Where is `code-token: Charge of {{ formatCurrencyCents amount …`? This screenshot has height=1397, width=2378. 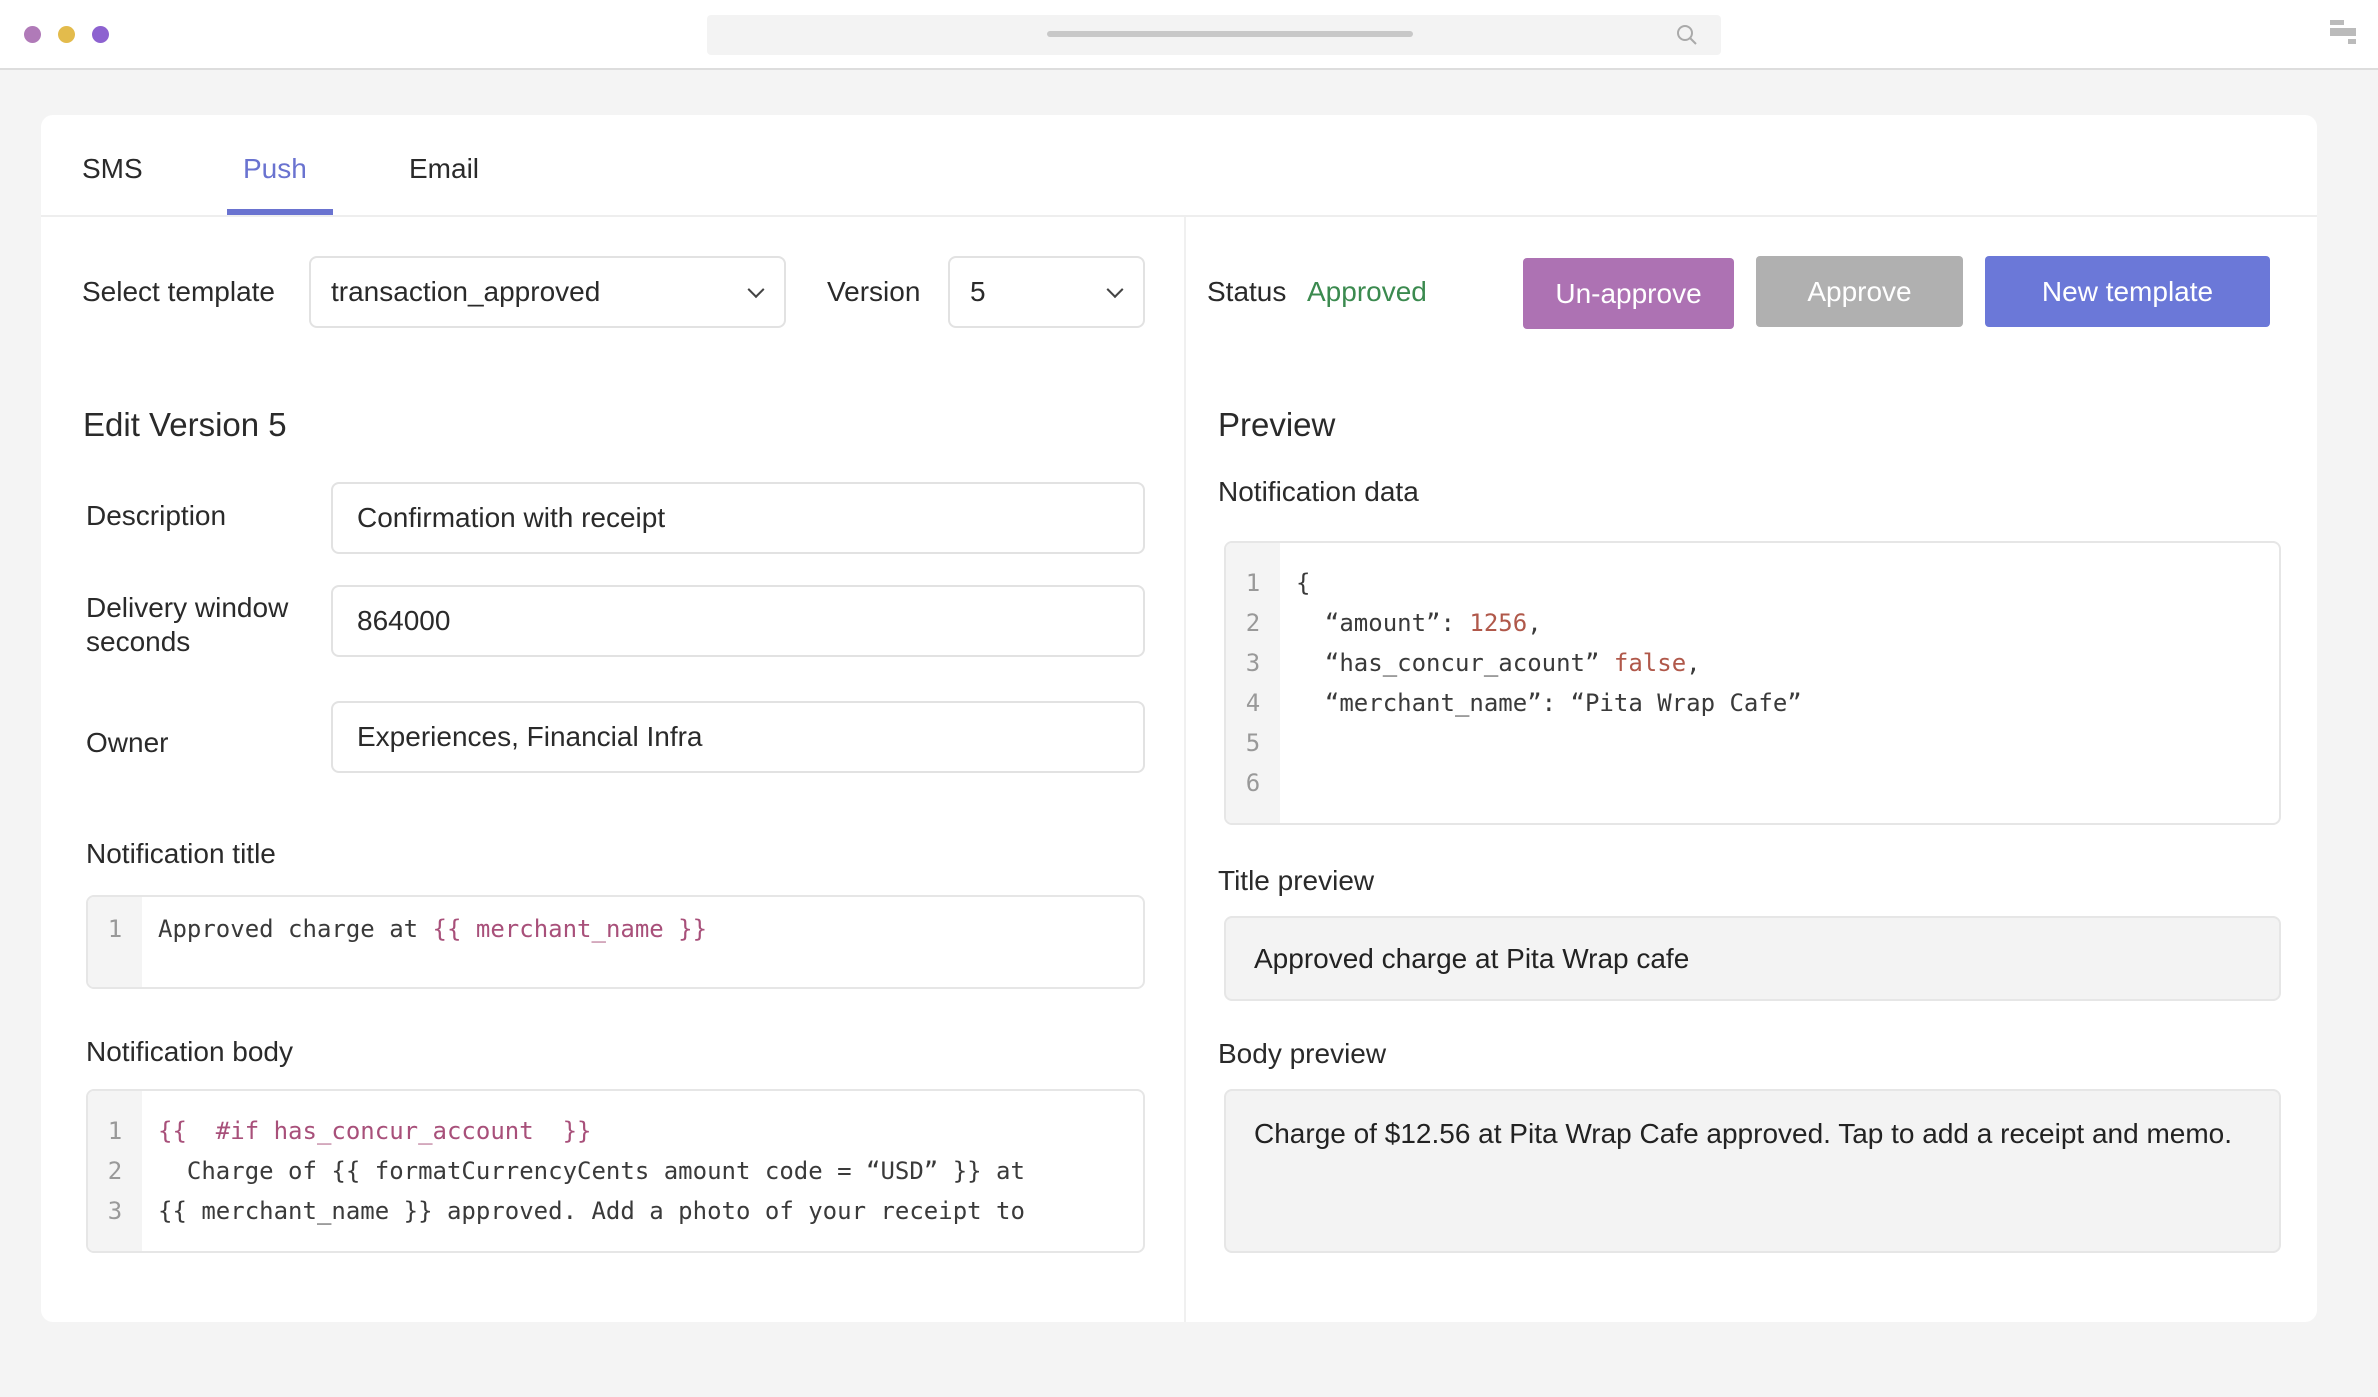
code-token: Charge of {{ formatCurrencyCents amount … is located at coordinates (591, 1171).